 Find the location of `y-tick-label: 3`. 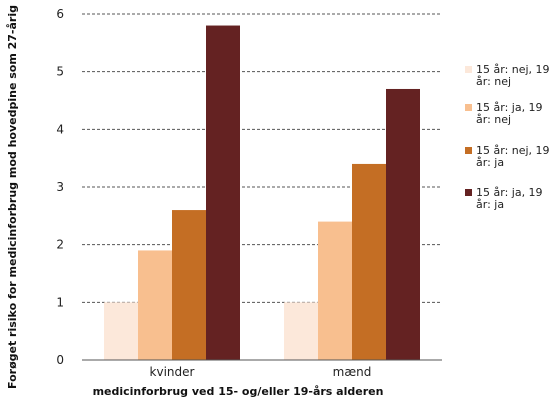

y-tick-label: 3 is located at coordinates (60, 187).